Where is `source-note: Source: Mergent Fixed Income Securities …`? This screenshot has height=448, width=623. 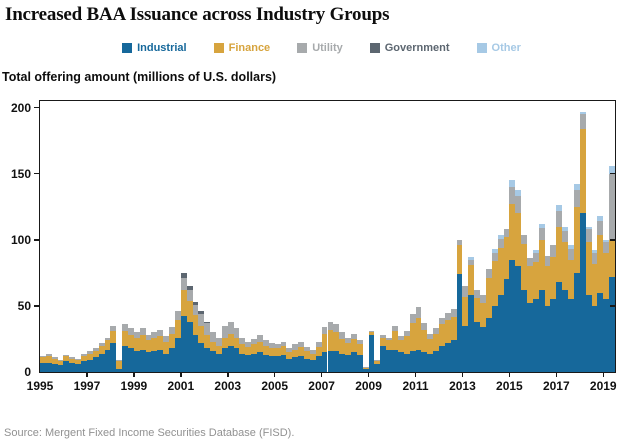
source-note: Source: Mergent Fixed Income Securities … is located at coordinates (149, 433).